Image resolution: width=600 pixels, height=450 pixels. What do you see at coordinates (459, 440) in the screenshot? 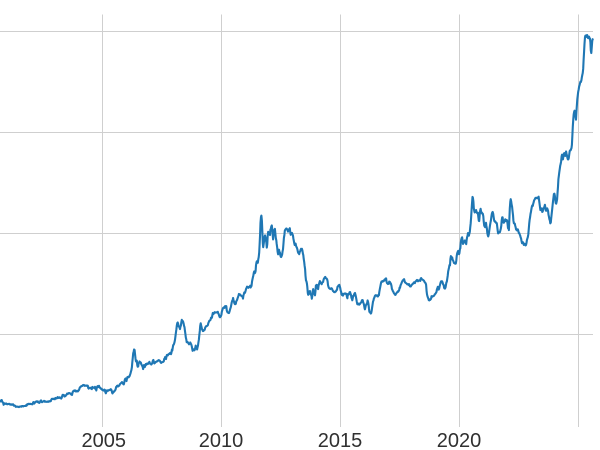
I see `svg-text: 2020` at bounding box center [459, 440].